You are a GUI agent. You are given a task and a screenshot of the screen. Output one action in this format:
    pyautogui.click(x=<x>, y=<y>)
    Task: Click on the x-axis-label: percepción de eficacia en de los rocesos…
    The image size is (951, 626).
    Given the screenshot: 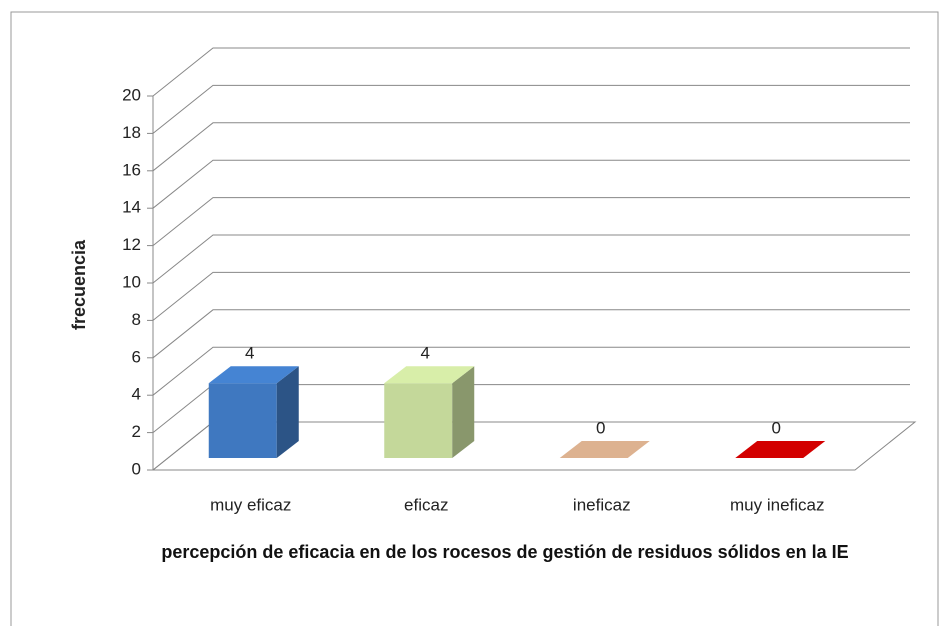 What is the action you would take?
    pyautogui.click(x=505, y=552)
    